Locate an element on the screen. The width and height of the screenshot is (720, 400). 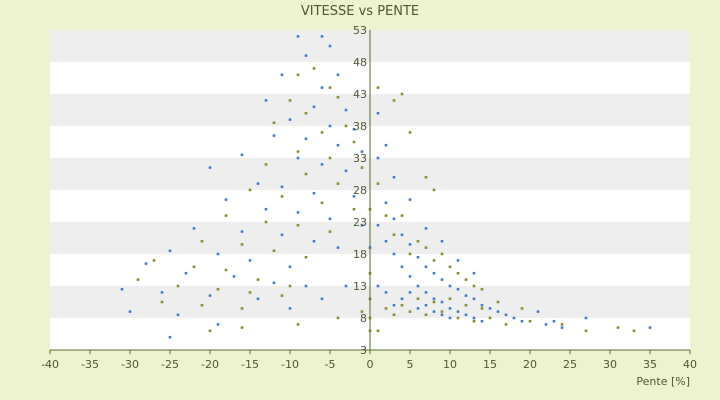
x-tick-label: -30 is located at coordinates (130, 364).